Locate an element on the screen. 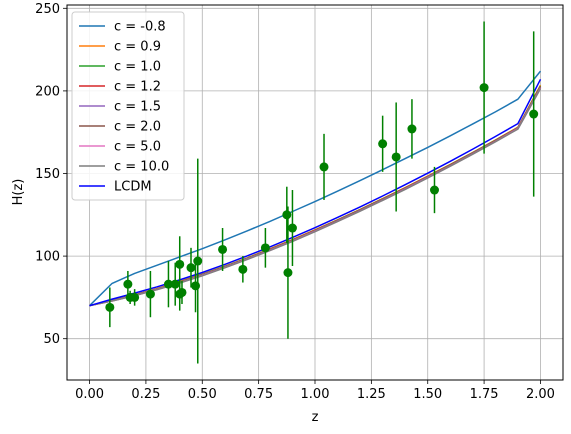 Image resolution: width=571 pixels, height=434 pixels. legend-label-4: c = 1.5 is located at coordinates (137, 107).